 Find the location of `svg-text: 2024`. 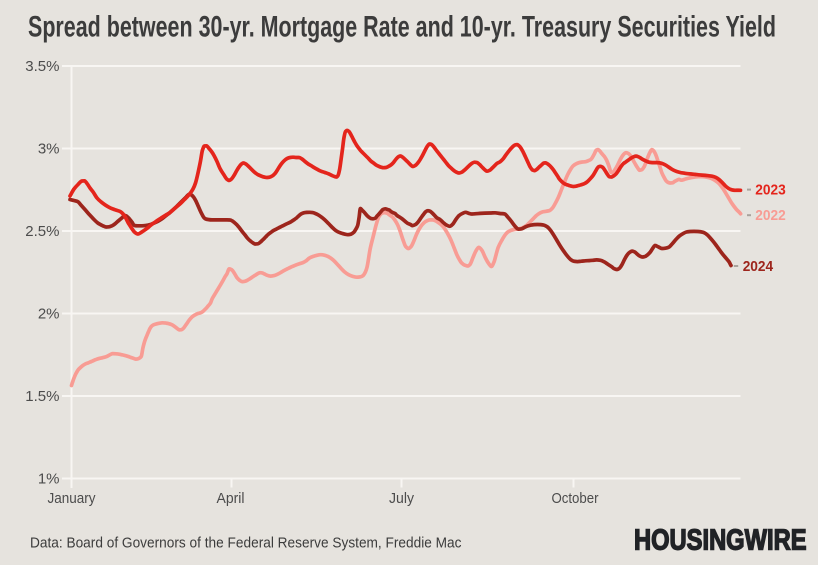

svg-text: 2024 is located at coordinates (758, 267).